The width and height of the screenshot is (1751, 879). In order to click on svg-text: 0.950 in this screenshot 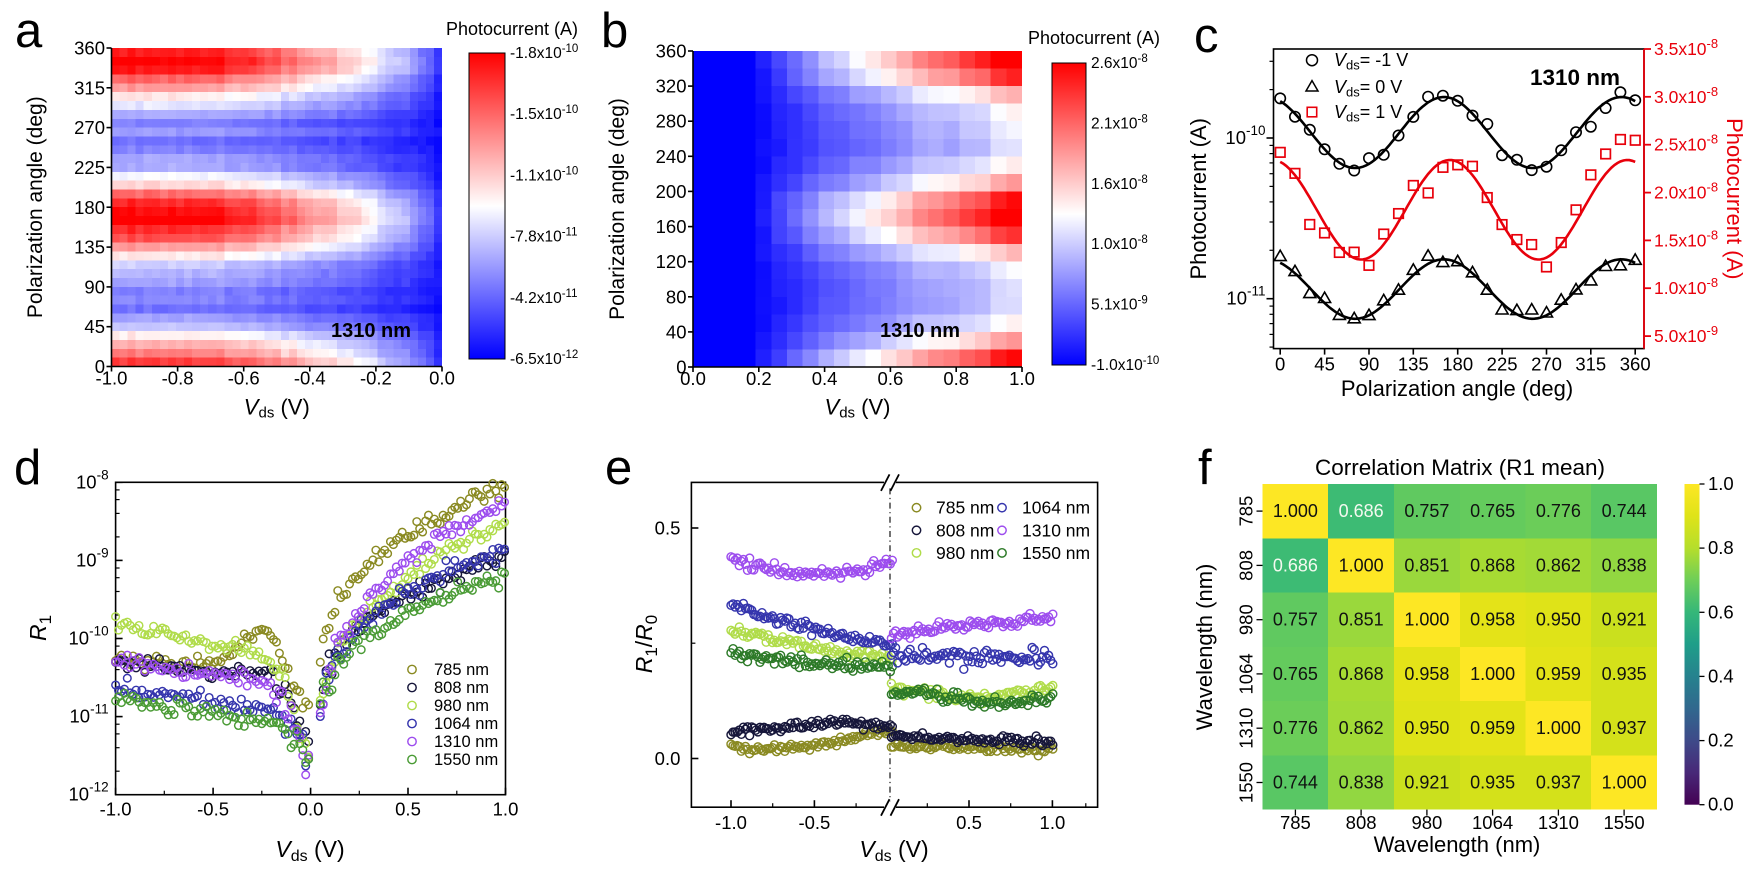, I will do `click(1558, 620)`.